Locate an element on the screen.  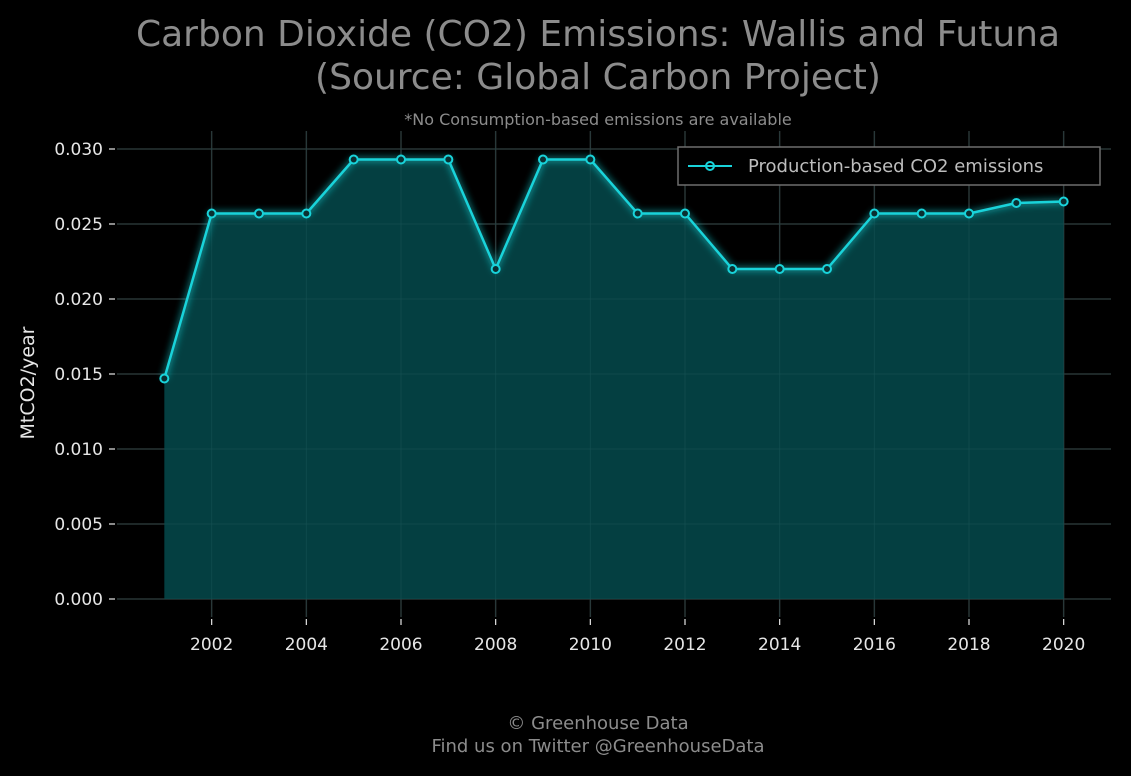
data-point-2010 is located at coordinates (590, 159).